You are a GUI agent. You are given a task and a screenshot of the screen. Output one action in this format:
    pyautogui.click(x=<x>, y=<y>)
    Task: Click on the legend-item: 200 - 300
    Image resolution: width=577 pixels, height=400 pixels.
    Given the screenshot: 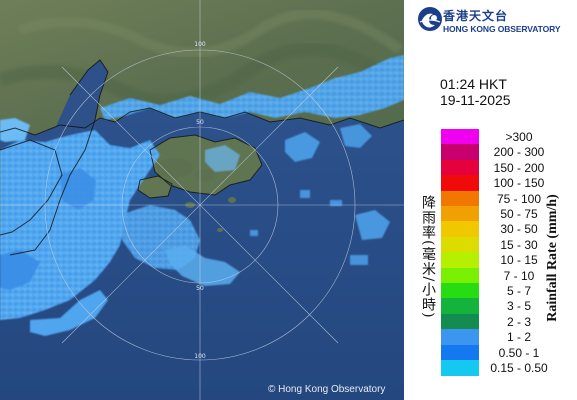 What is the action you would take?
    pyautogui.click(x=501, y=152)
    